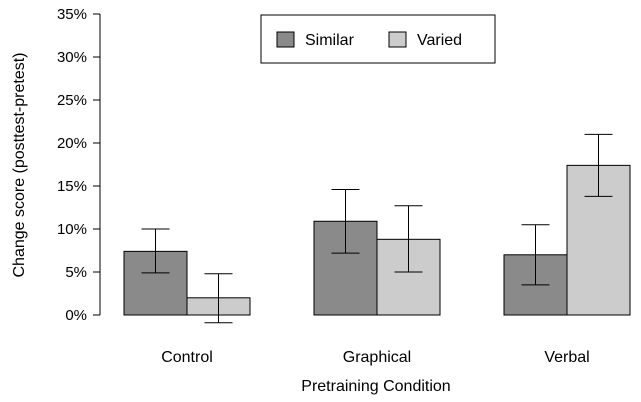 The width and height of the screenshot is (641, 402). What do you see at coordinates (72, 14) in the screenshot?
I see `y-tick-label: 35%` at bounding box center [72, 14].